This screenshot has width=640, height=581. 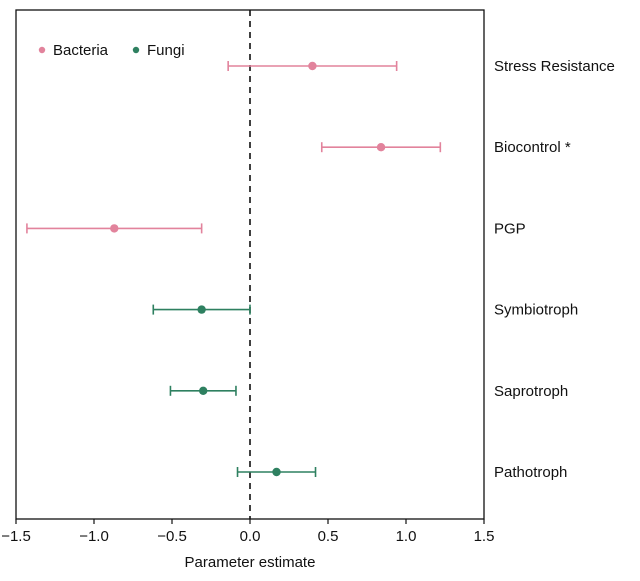 What do you see at coordinates (250, 562) in the screenshot?
I see `x-axis-title: Parameter estimate` at bounding box center [250, 562].